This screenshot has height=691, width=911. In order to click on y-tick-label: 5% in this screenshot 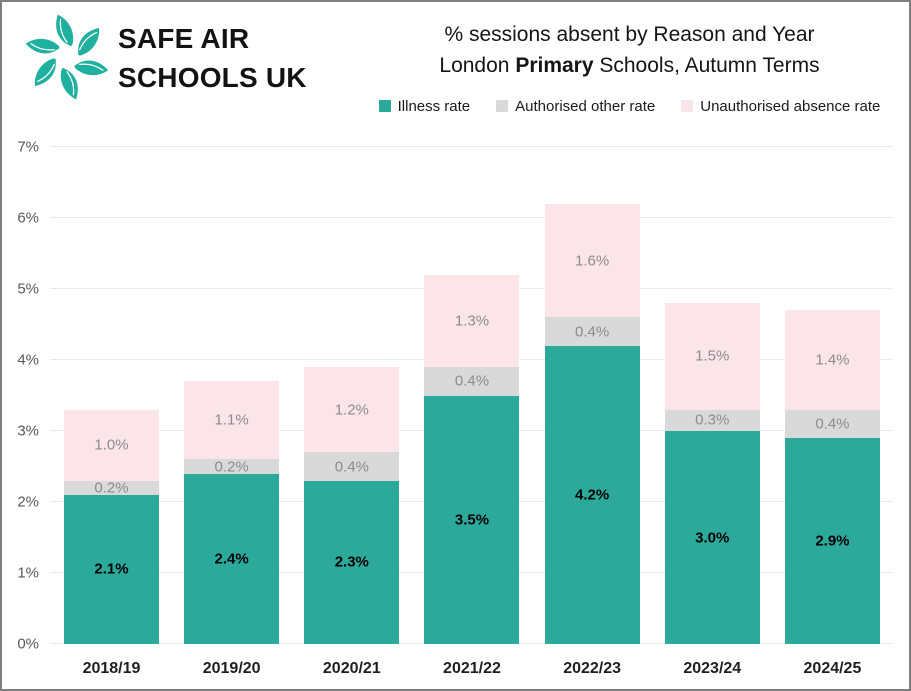, I will do `click(28, 289)`.